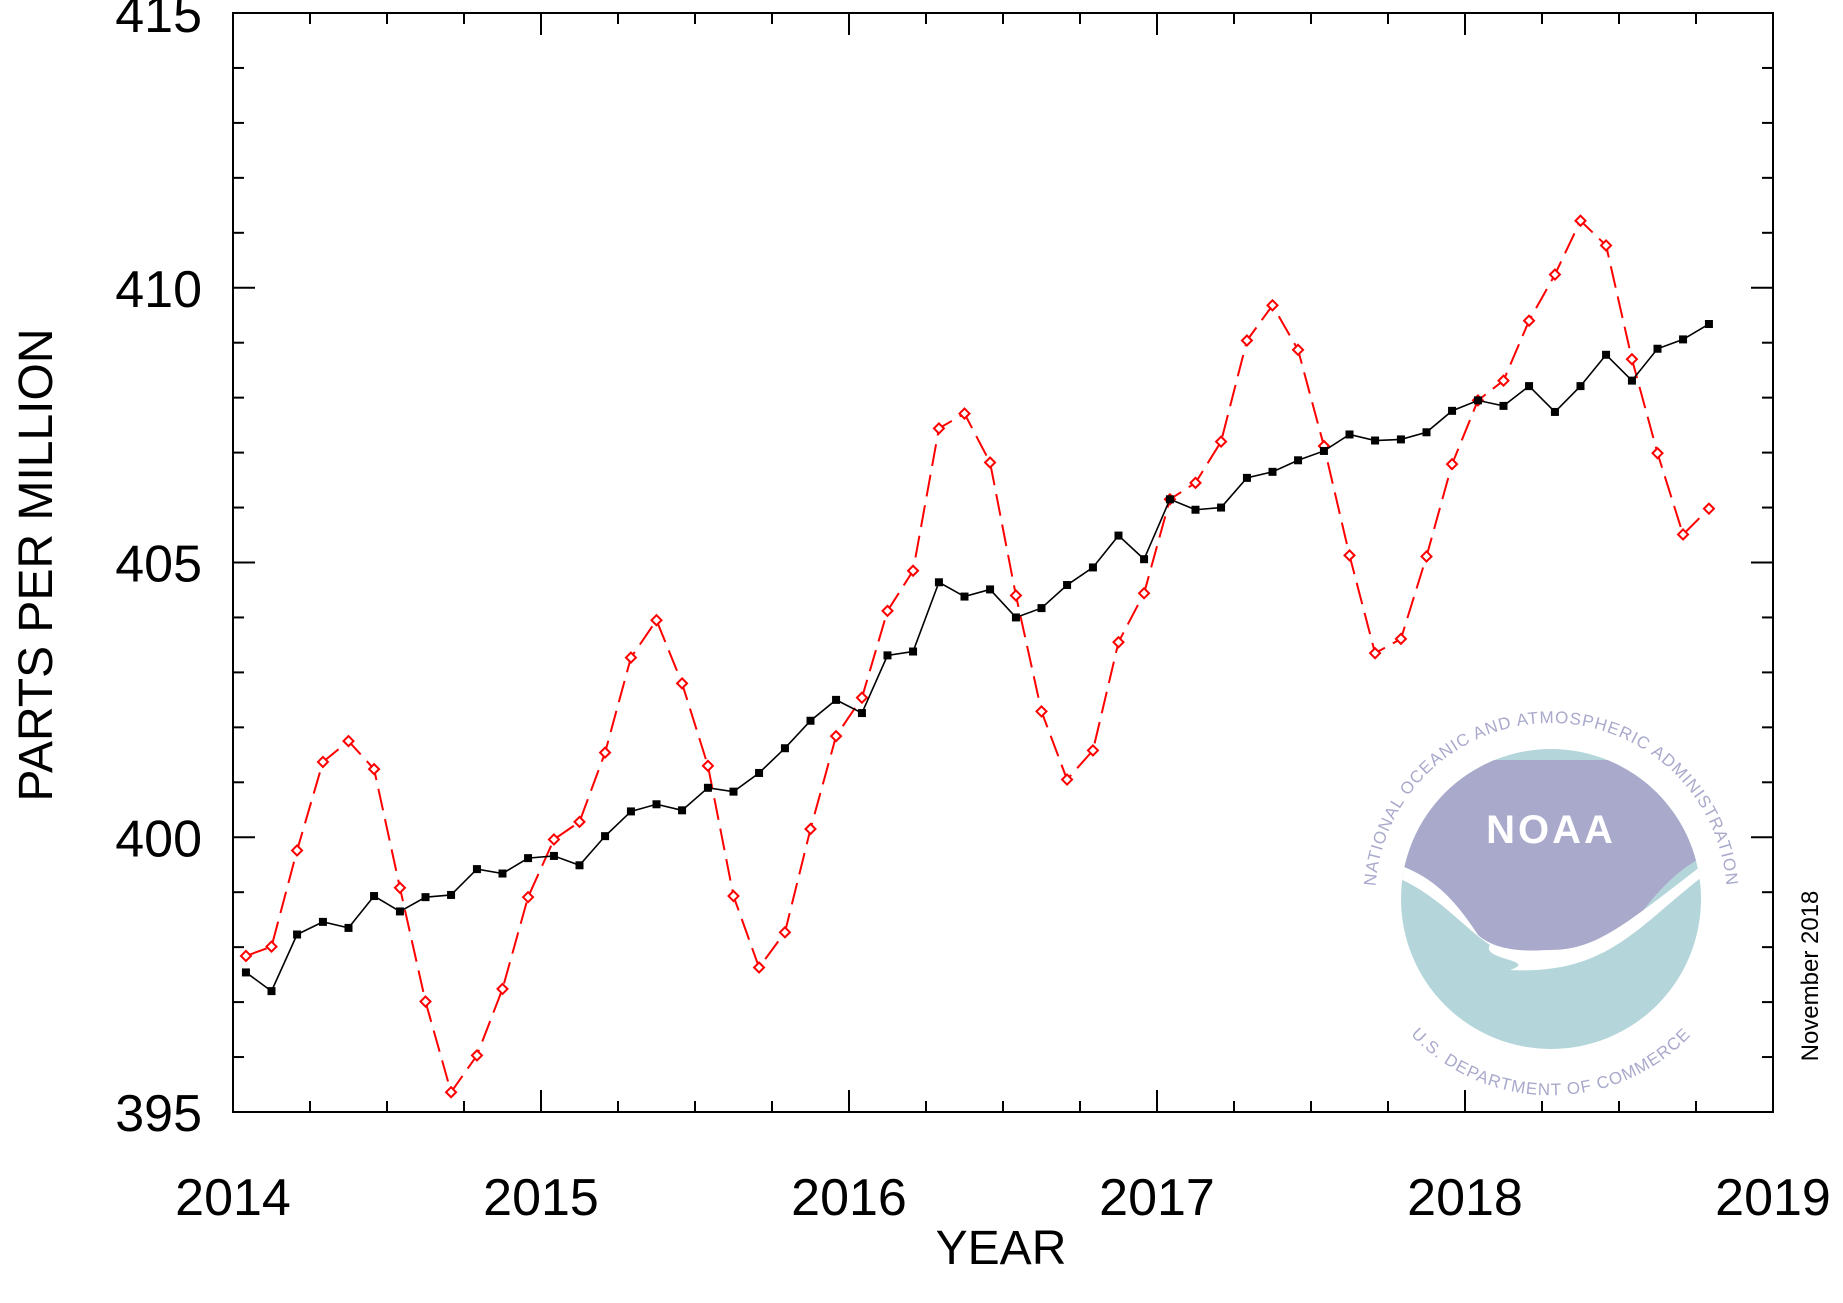 The height and width of the screenshot is (1303, 1843). I want to click on logo-name: NOAA, so click(1551, 830).